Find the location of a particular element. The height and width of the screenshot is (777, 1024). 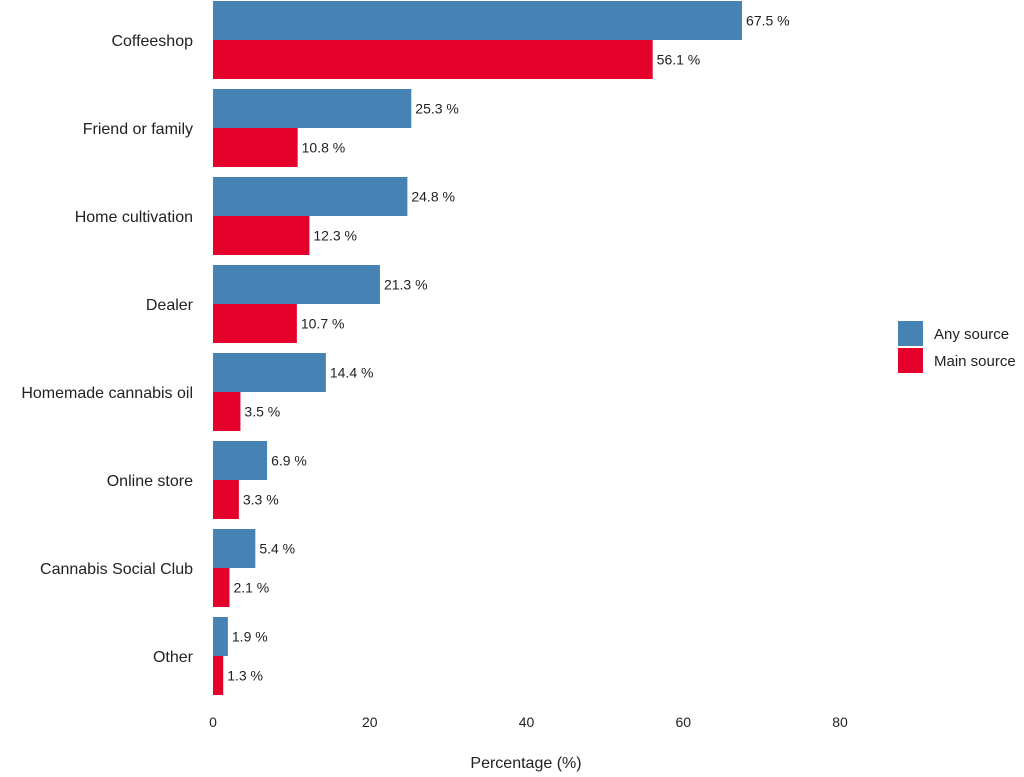

x-tick-label: 20 is located at coordinates (370, 722).